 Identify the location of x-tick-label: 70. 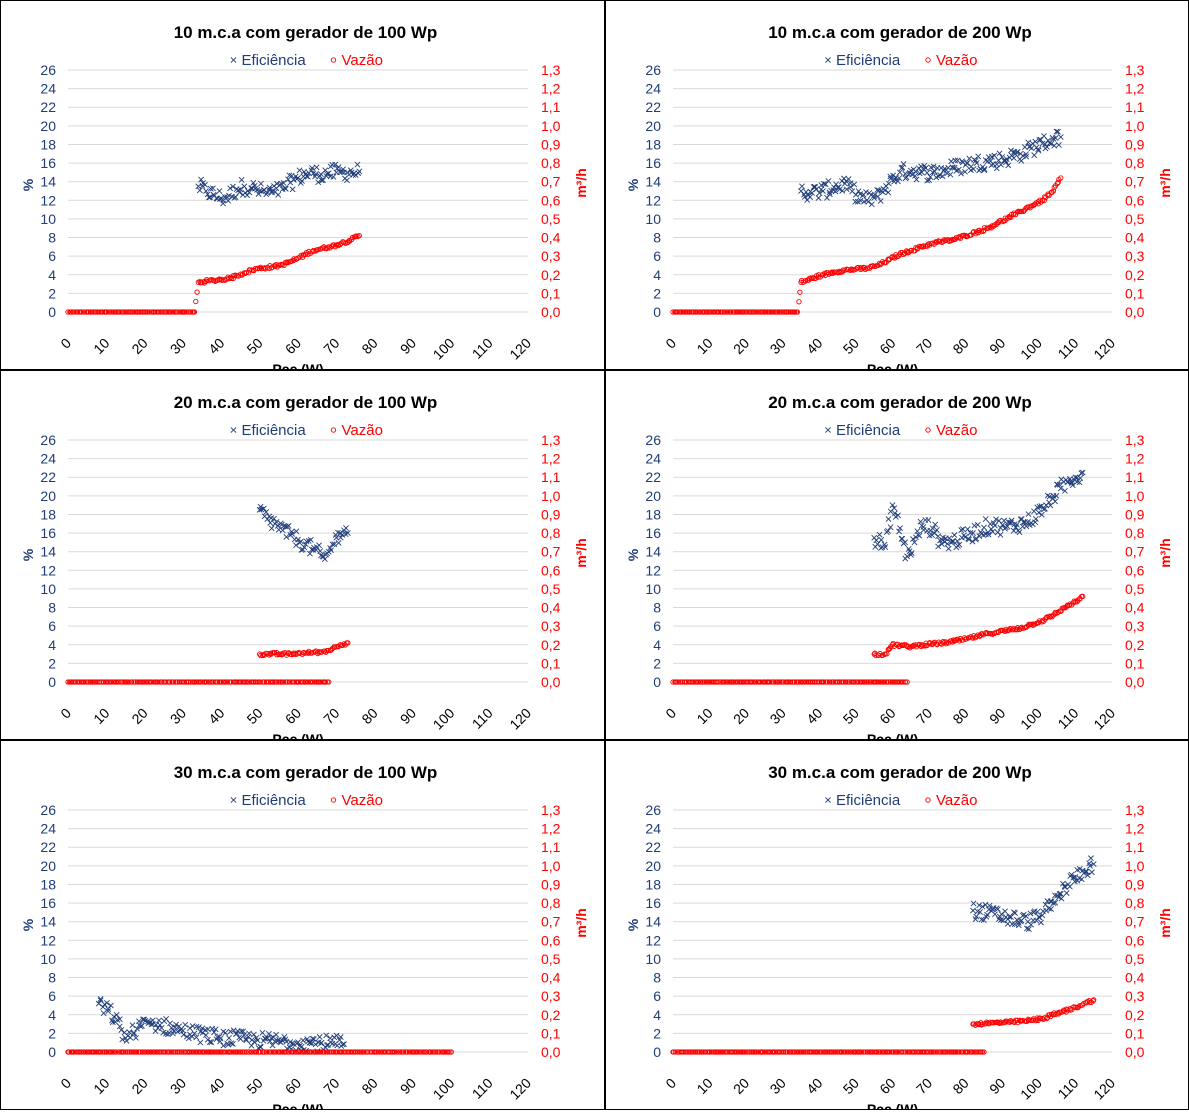
(924, 1086).